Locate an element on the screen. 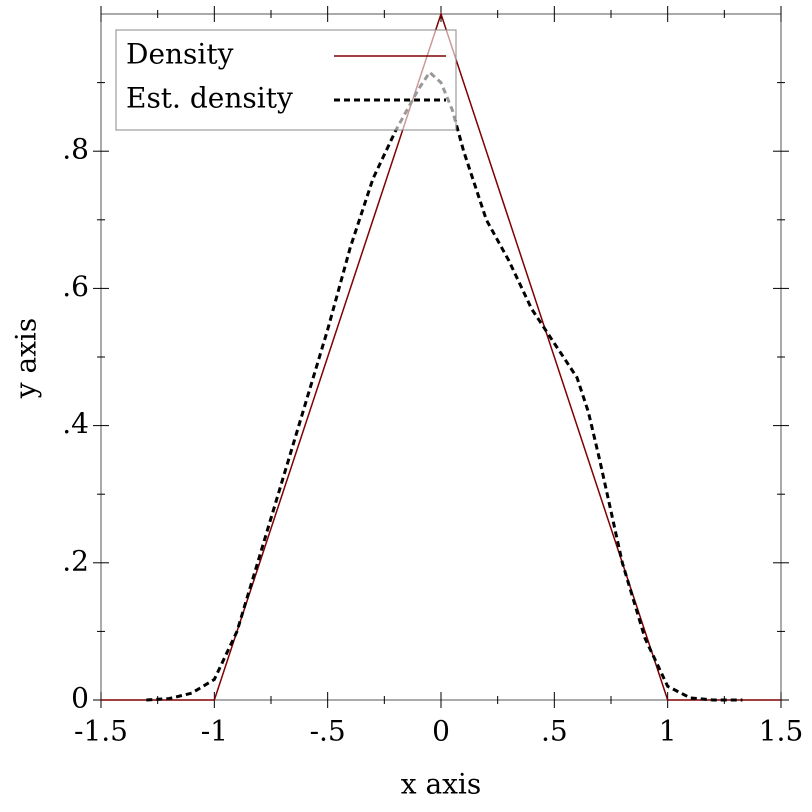 The image size is (812, 812). x-tick-label: -1 is located at coordinates (214, 731).